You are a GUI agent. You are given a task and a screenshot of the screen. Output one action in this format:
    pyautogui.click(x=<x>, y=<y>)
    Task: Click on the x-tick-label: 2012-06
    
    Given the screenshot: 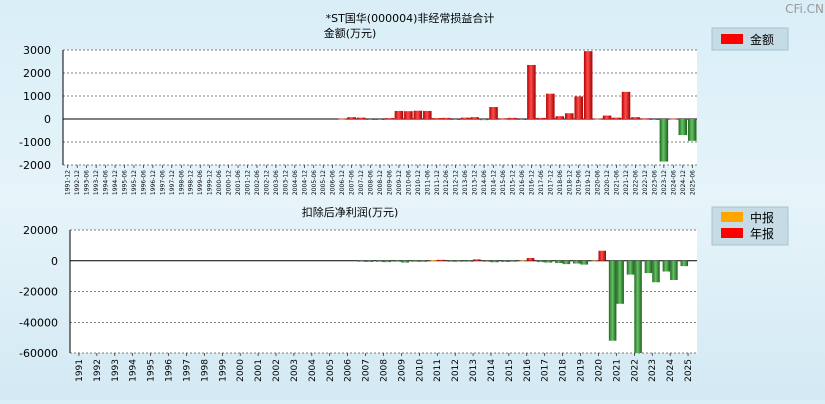 What is the action you would take?
    pyautogui.click(x=446, y=182)
    